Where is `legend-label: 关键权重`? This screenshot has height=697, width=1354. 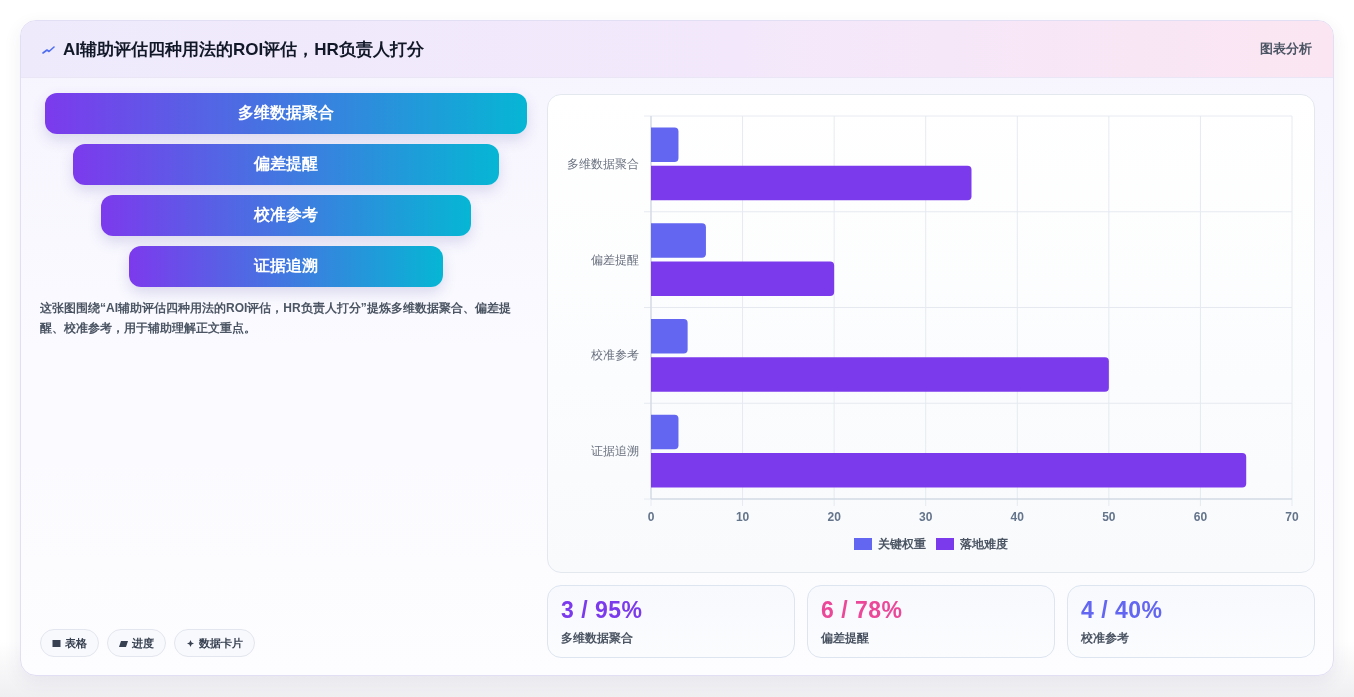
legend-label: 关键权重 is located at coordinates (901, 544).